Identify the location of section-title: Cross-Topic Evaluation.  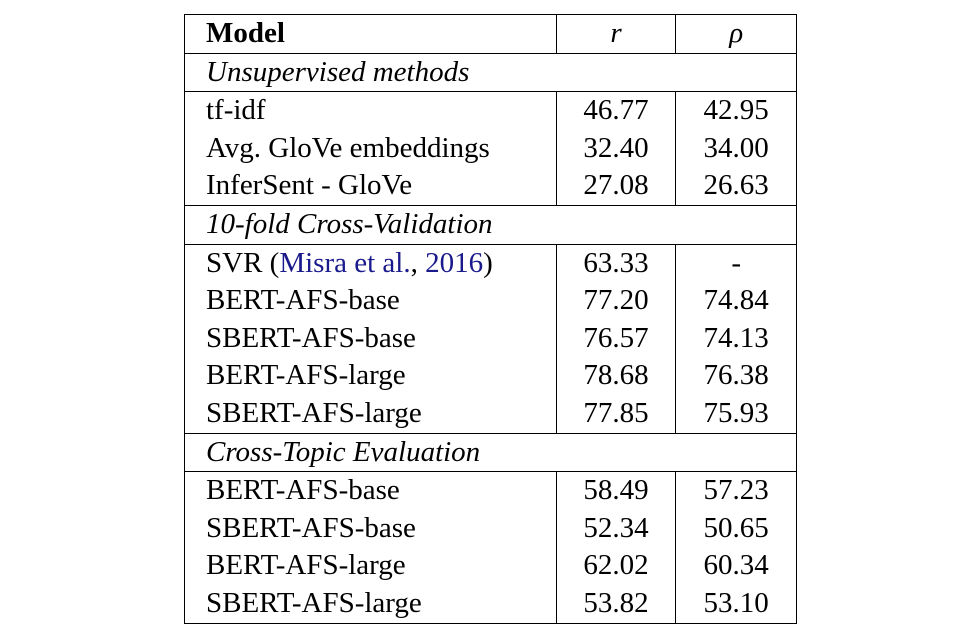
(490, 452).